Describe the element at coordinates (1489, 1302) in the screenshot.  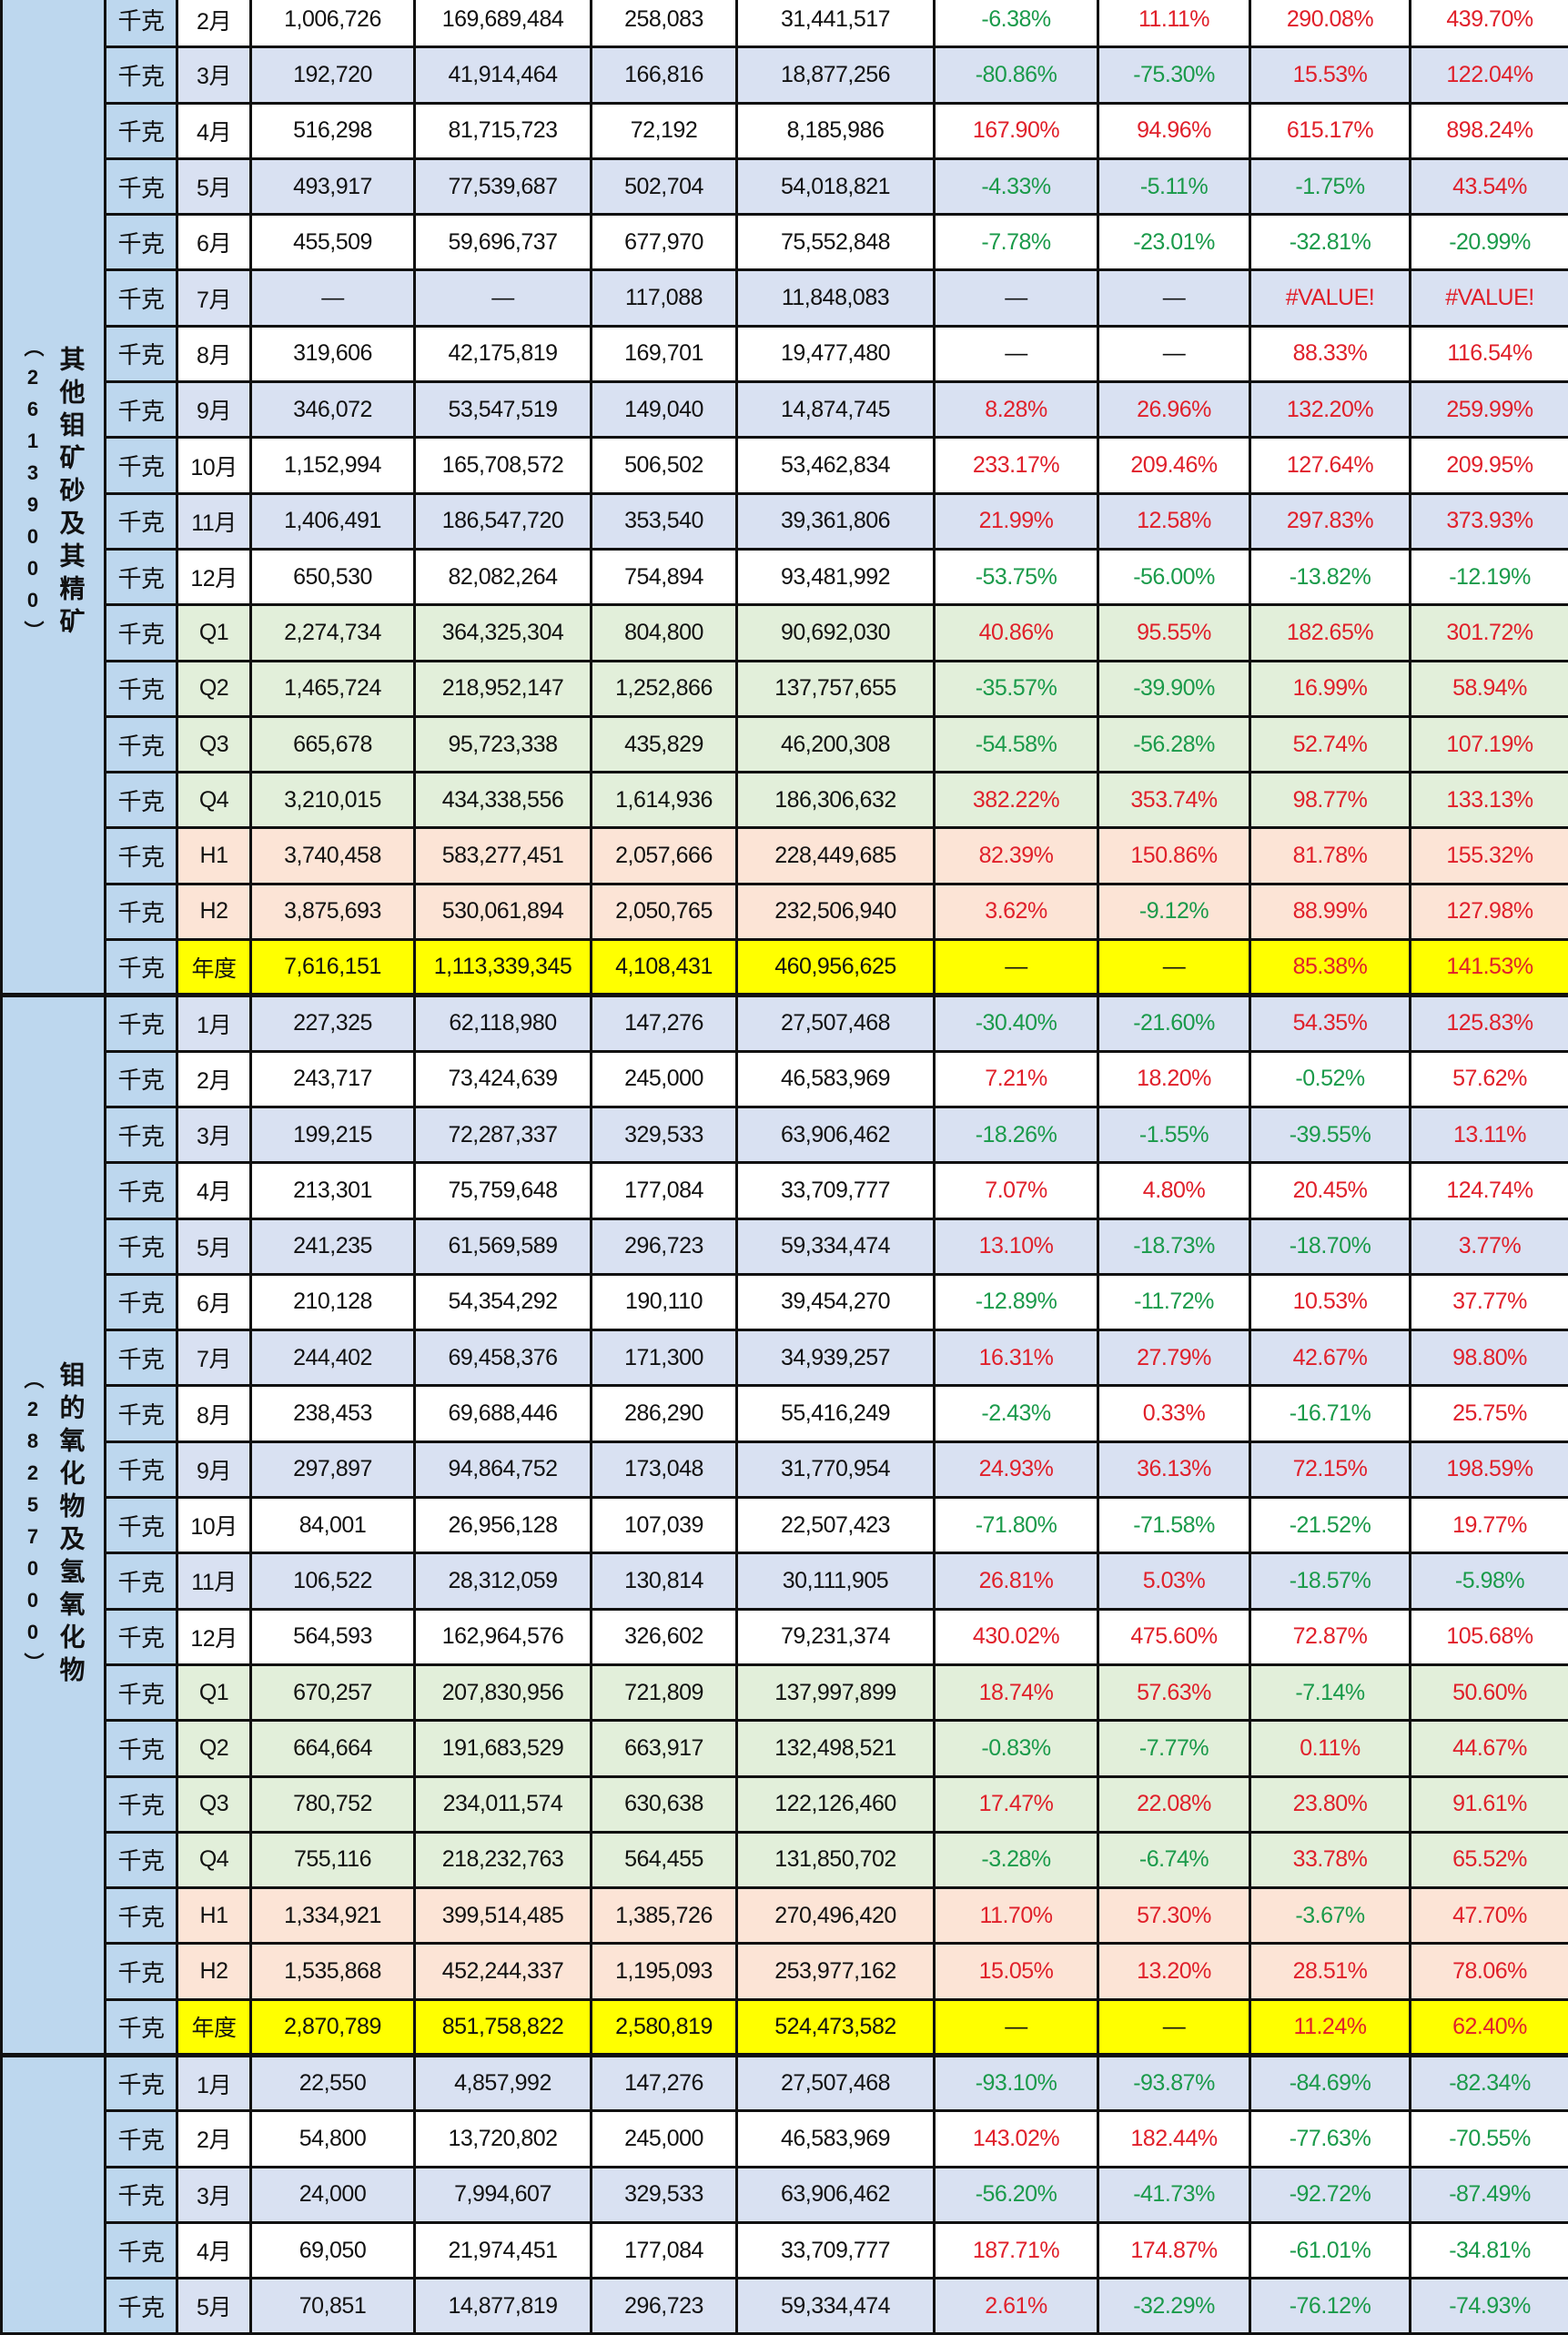
I see `percent-change-cell: 37.77%` at that location.